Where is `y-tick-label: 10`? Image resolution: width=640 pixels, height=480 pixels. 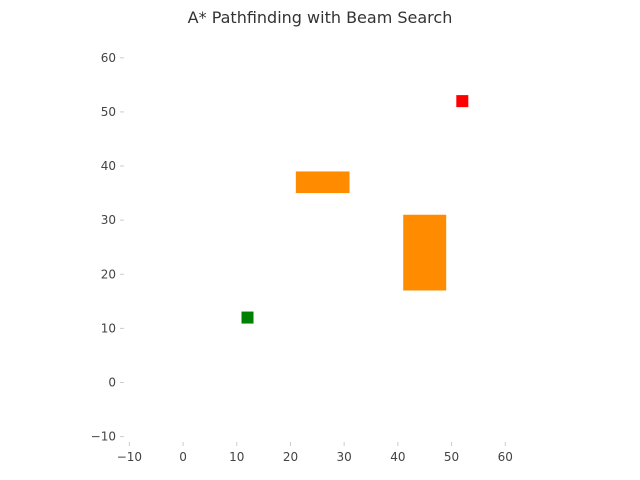 y-tick-label: 10 is located at coordinates (108, 328).